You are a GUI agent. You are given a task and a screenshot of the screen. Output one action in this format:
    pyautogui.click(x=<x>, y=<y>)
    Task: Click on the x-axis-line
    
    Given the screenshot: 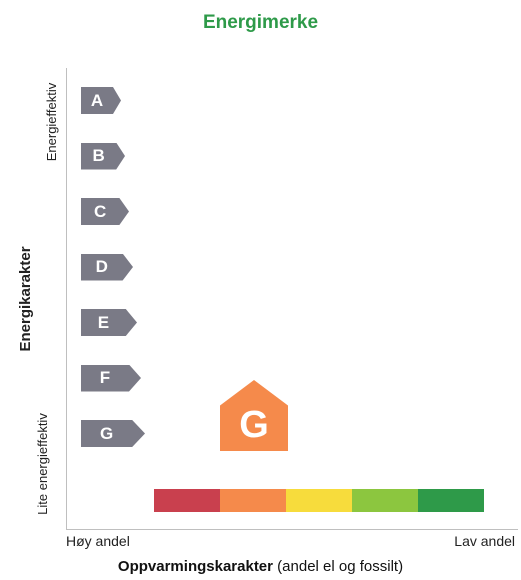 What is the action you would take?
    pyautogui.click(x=292, y=529)
    